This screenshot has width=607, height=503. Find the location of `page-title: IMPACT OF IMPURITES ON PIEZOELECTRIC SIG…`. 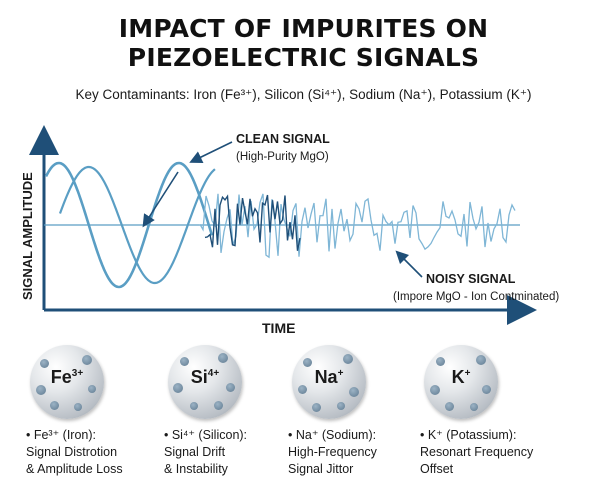

page-title: IMPACT OF IMPURITES ON PIEZOELECTRIC SIG… is located at coordinates (303, 43).